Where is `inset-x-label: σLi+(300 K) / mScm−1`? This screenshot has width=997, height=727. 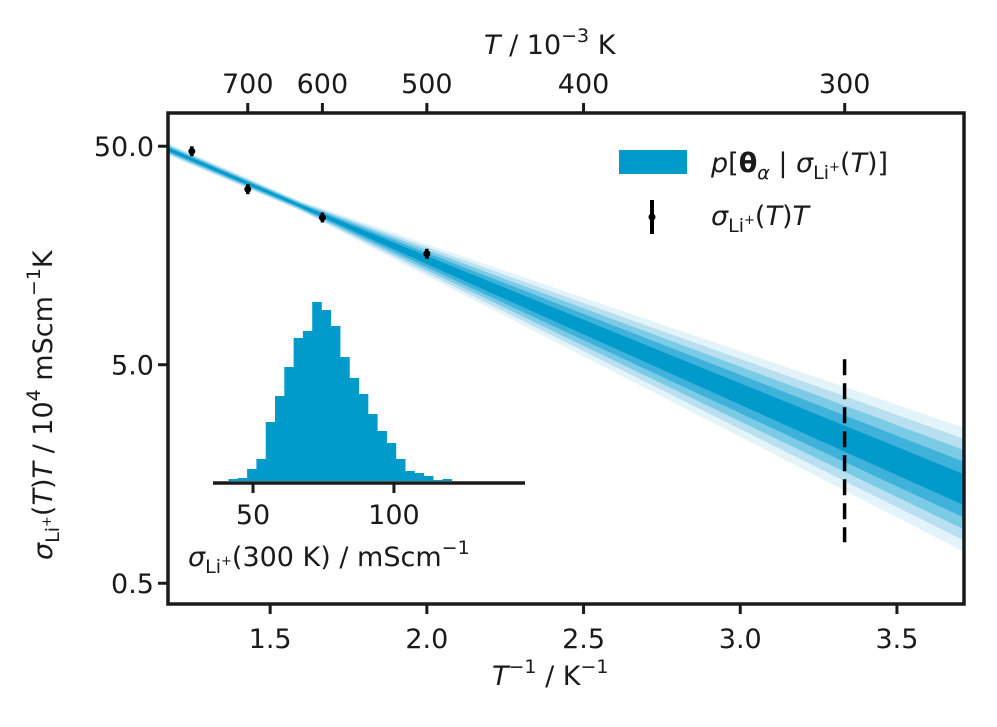 inset-x-label: σLi+(300 K) / mScm−1 is located at coordinates (329, 557).